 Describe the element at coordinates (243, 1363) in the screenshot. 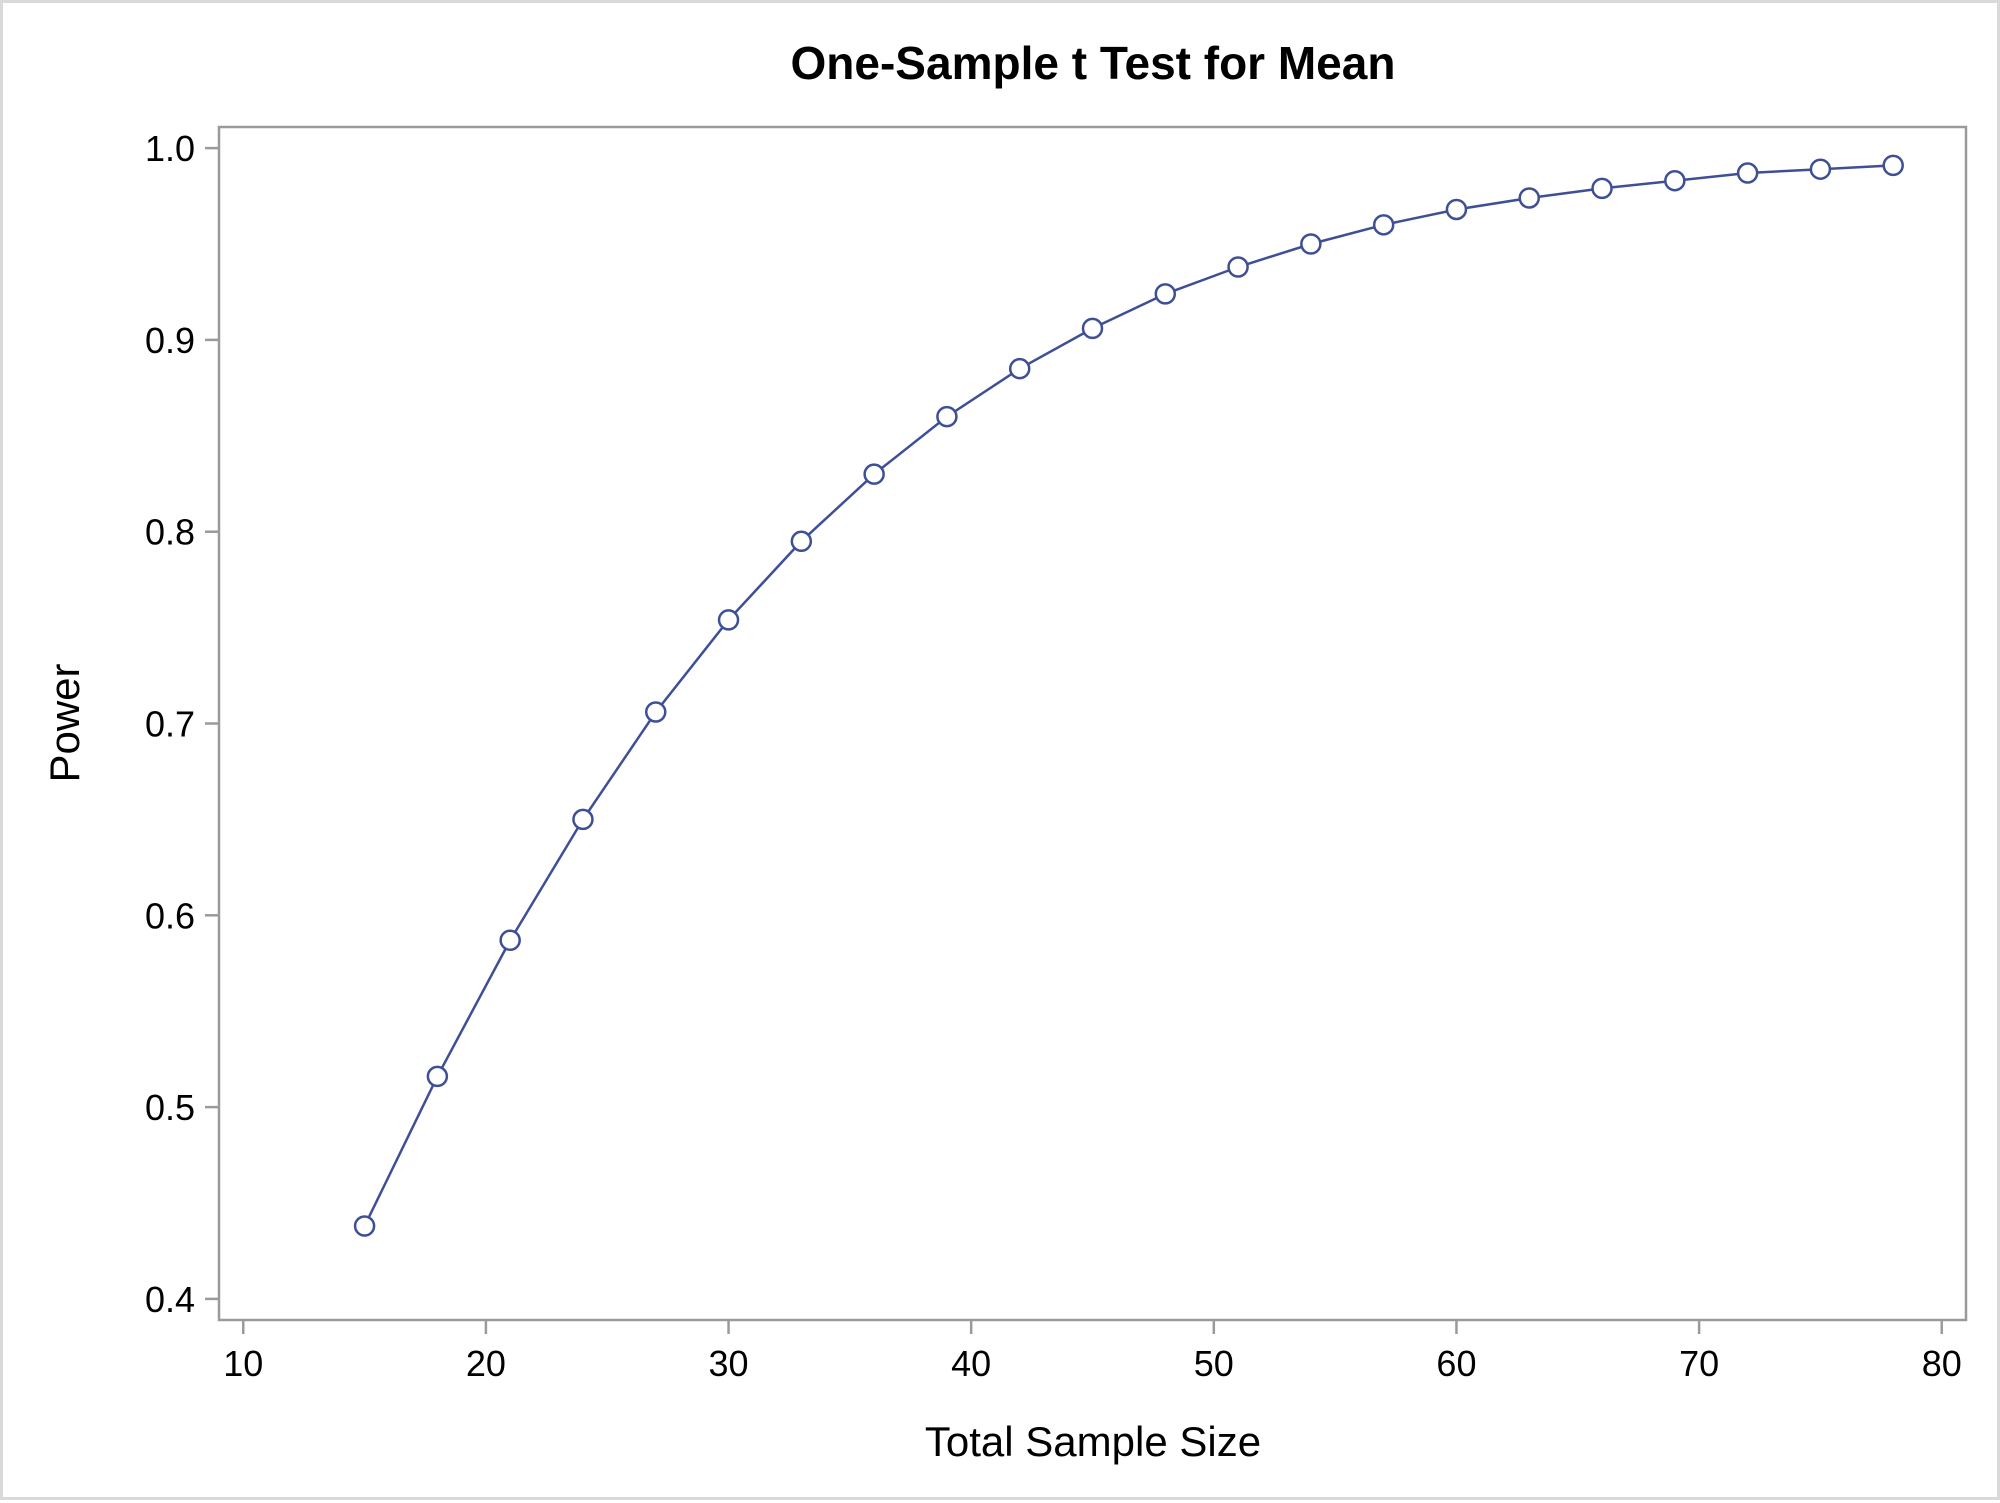

I see `x-tick-label: 10` at that location.